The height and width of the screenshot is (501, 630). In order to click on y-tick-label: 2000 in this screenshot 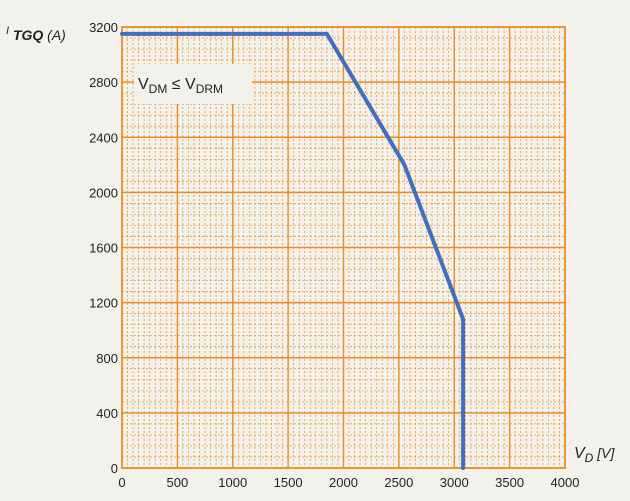, I will do `click(103, 192)`.